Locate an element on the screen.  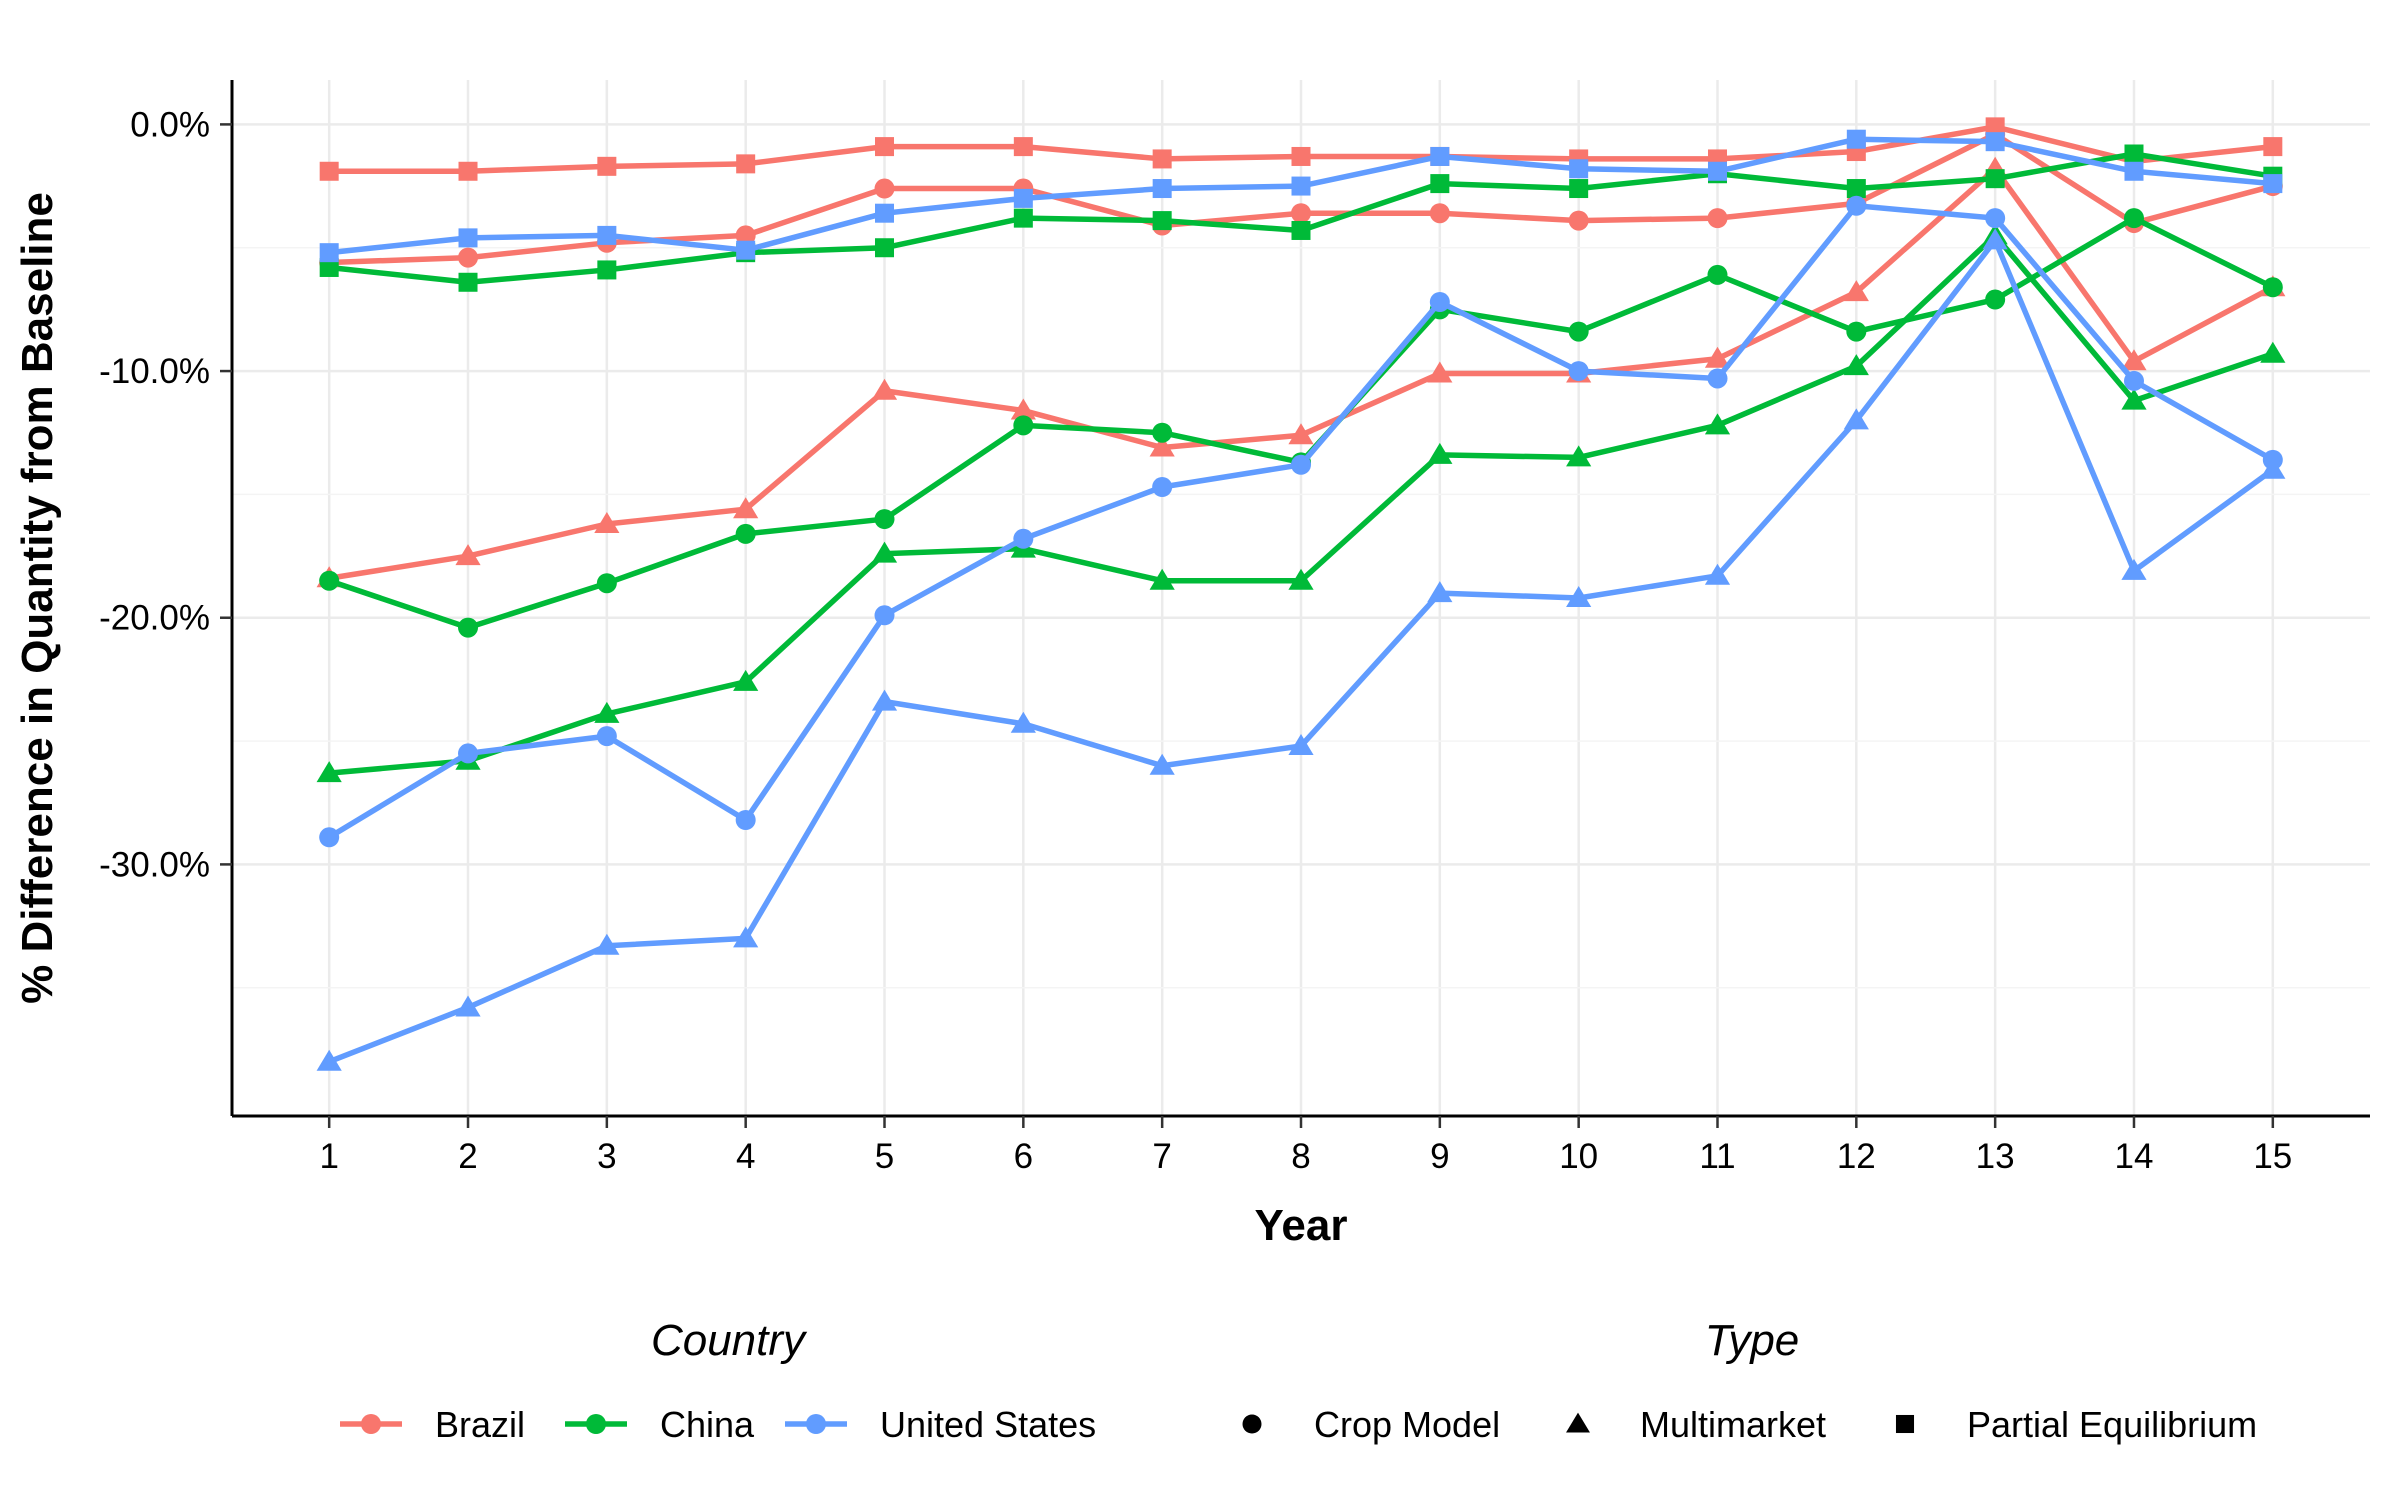
legend-shape-square is located at coordinates (1905, 1424).